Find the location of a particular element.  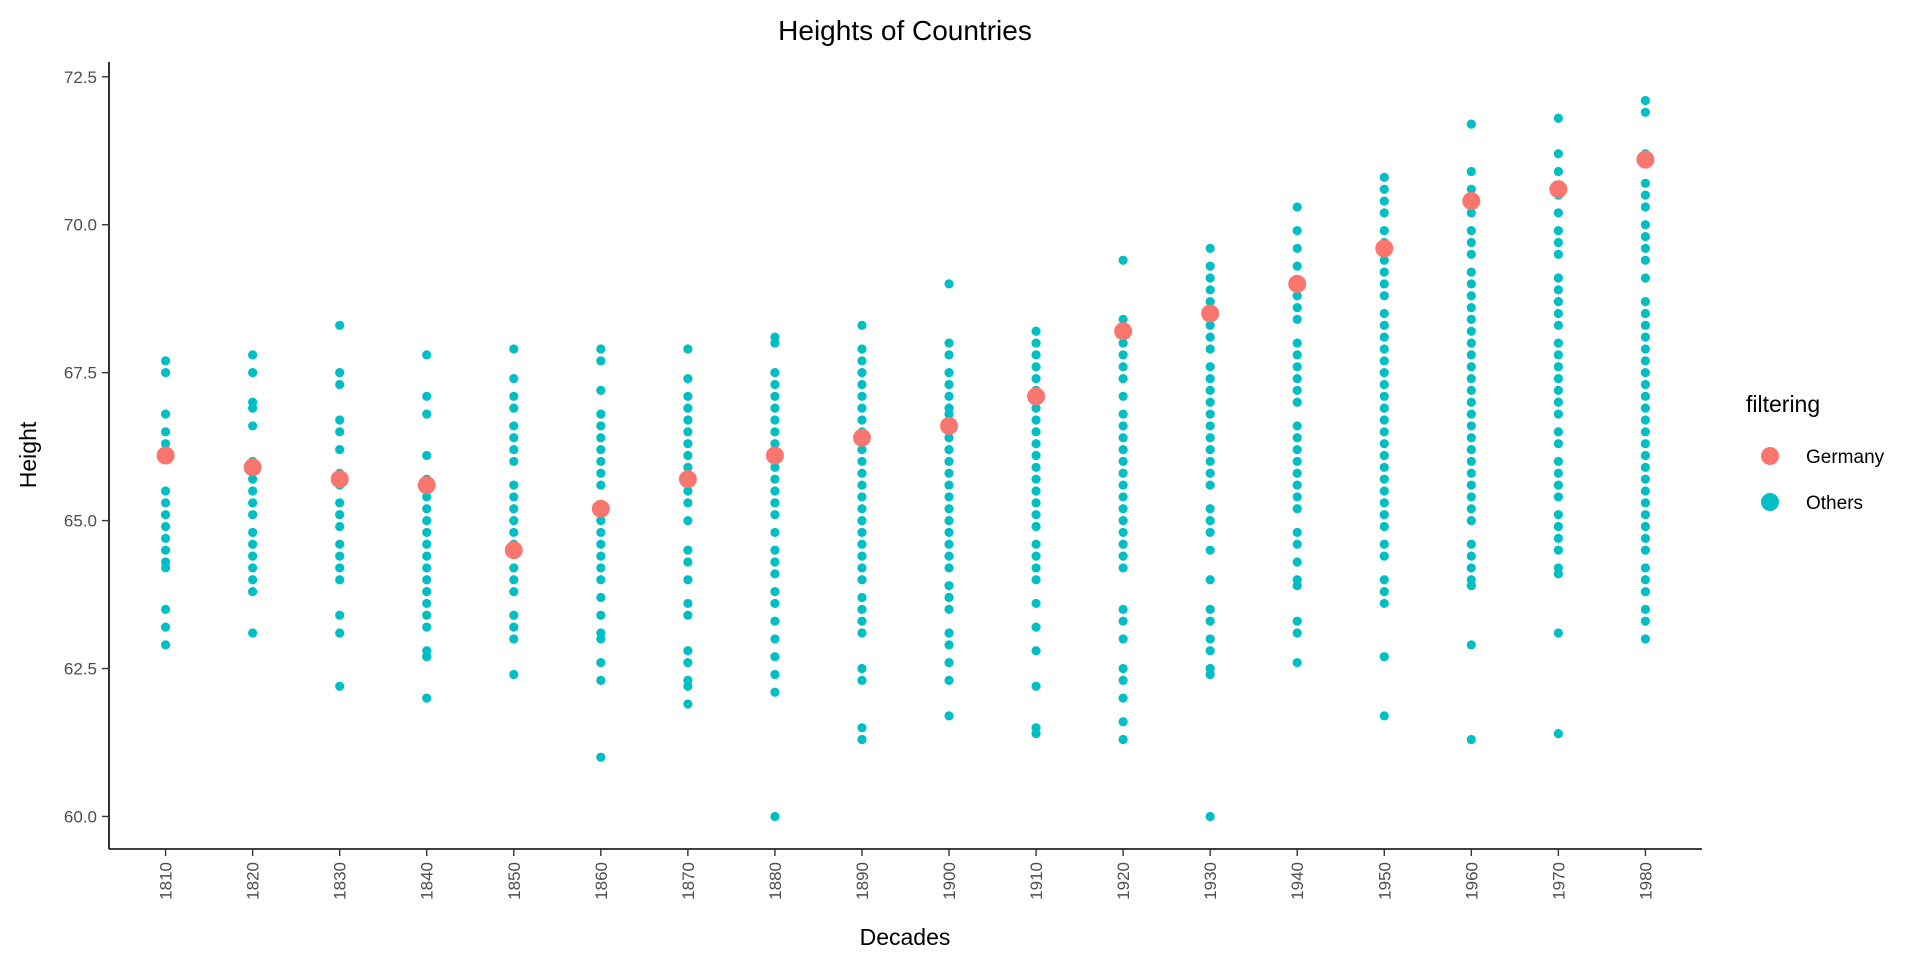

x-tick-label: 1950 is located at coordinates (1384, 881).